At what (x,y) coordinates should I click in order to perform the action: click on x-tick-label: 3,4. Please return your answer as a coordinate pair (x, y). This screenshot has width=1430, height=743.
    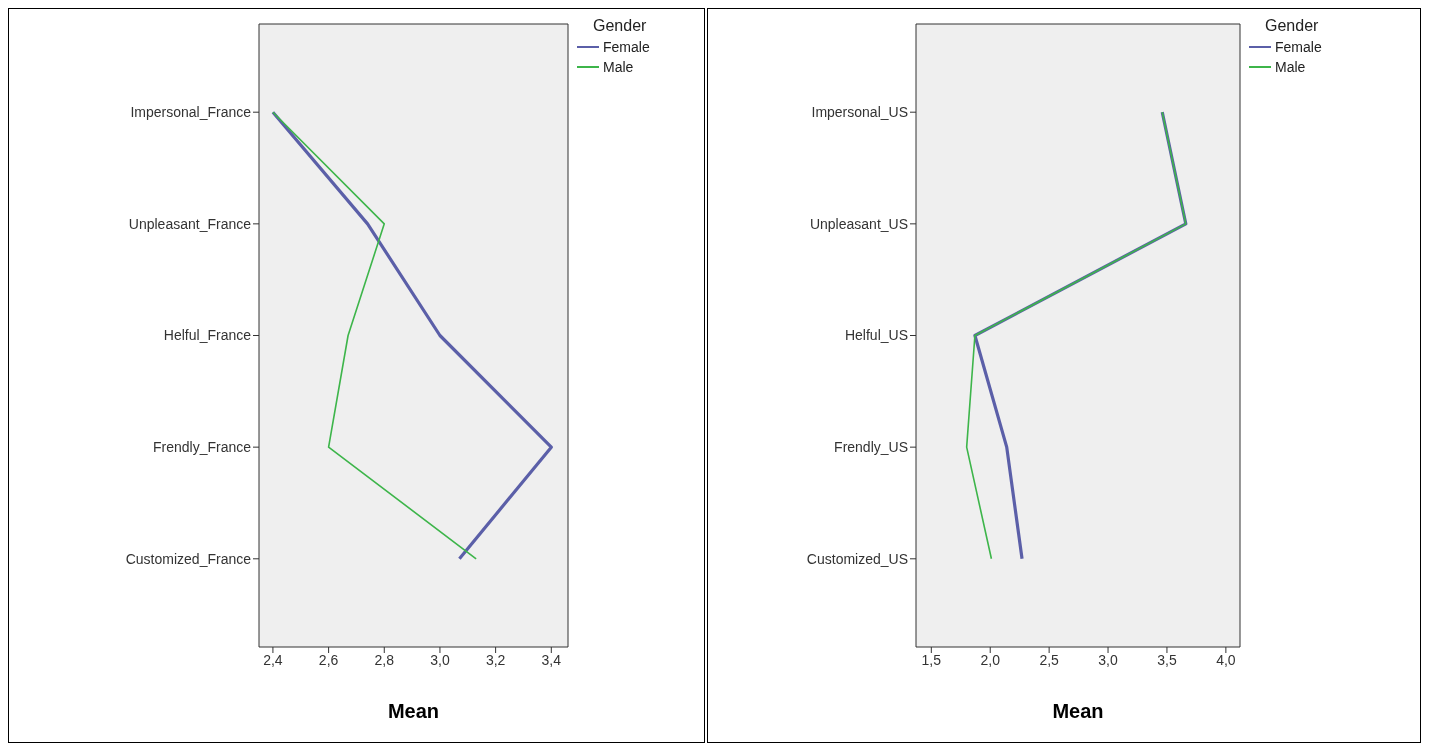
    Looking at the image, I should click on (551, 659).